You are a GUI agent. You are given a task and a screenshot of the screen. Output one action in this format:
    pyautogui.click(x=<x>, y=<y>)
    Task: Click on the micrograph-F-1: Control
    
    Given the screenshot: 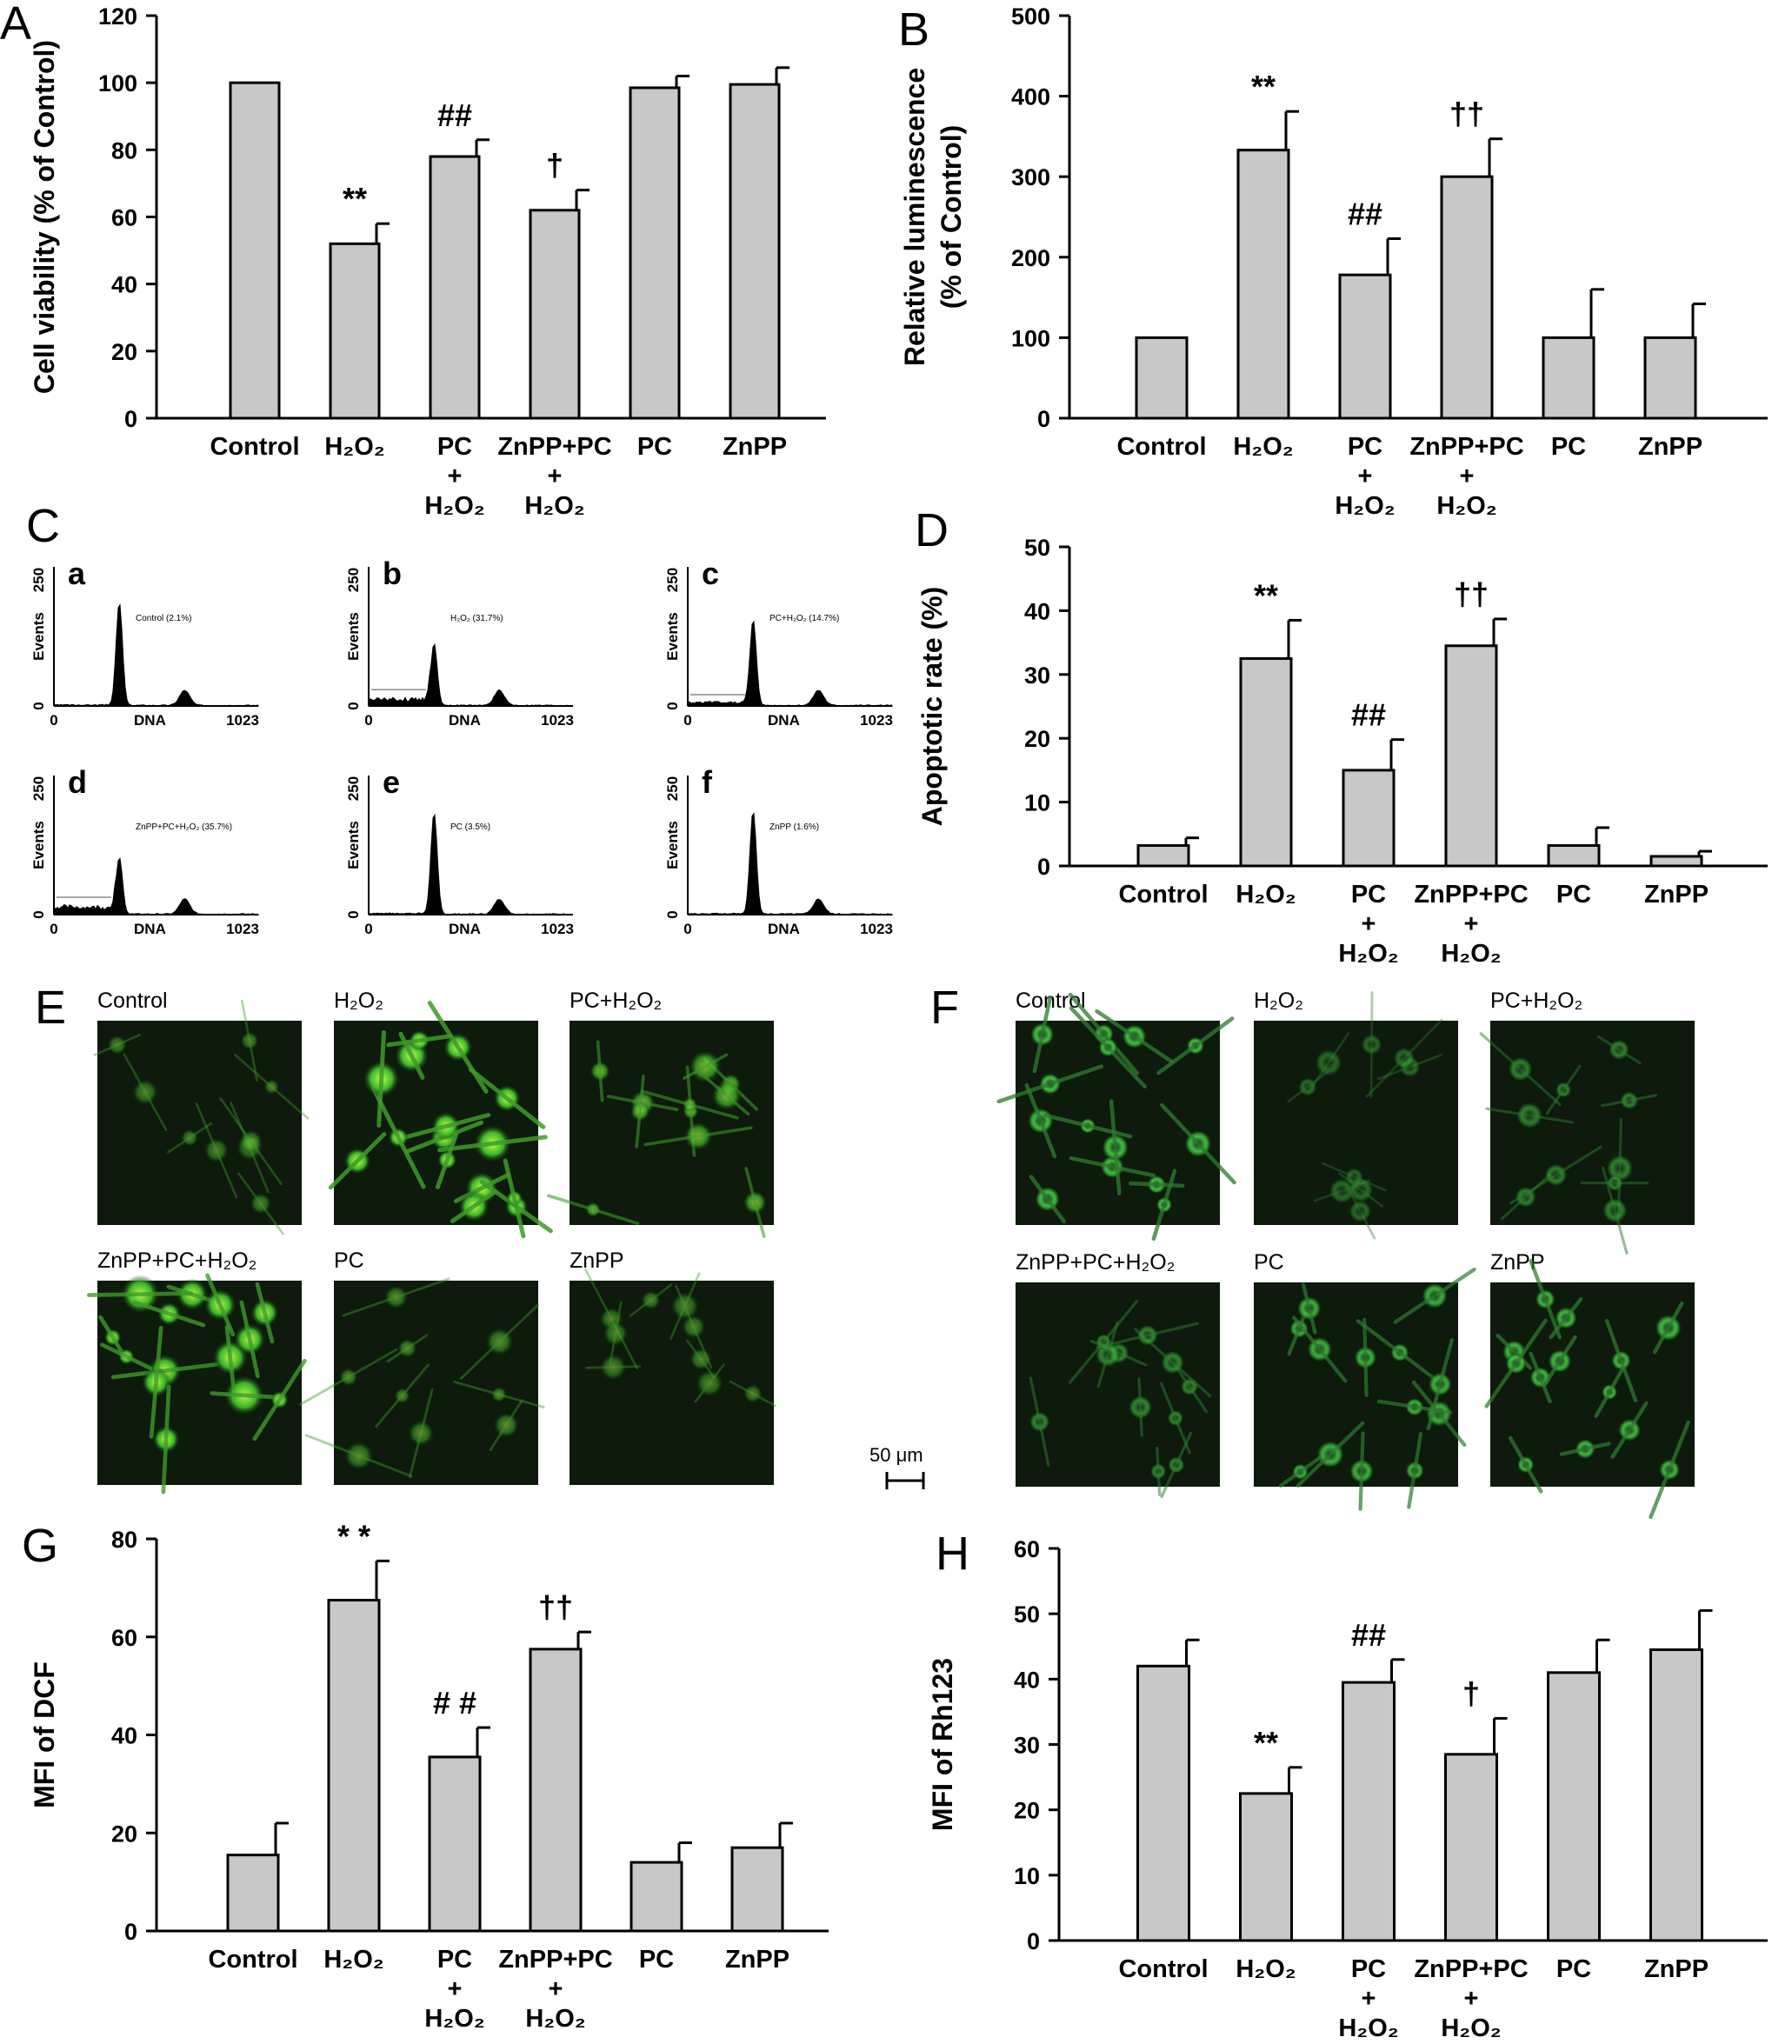 What is the action you would take?
    pyautogui.click(x=1117, y=1114)
    